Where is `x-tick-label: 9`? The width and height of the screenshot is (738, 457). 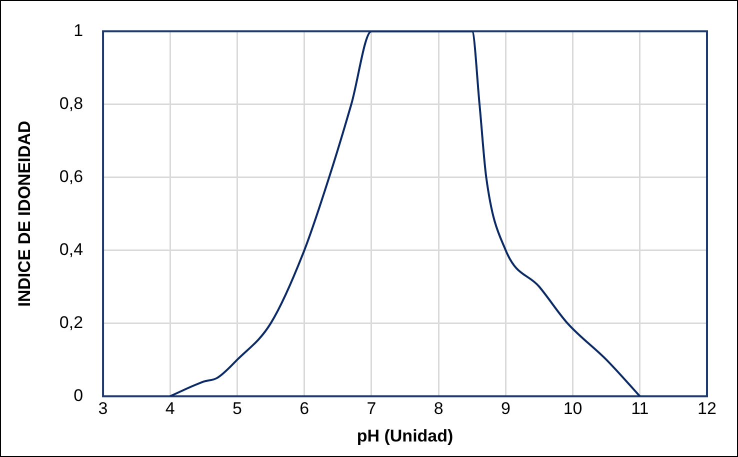 x-tick-label: 9 is located at coordinates (505, 408).